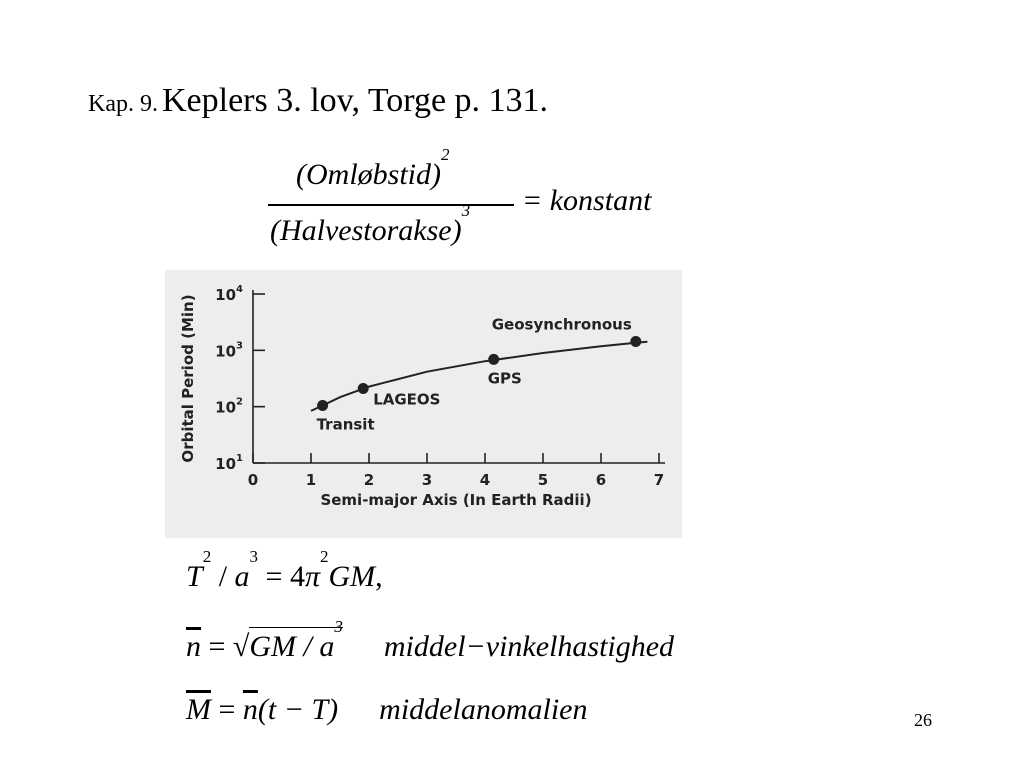 The image size is (1024, 768). I want to click on x-tick-label: 3, so click(427, 480).